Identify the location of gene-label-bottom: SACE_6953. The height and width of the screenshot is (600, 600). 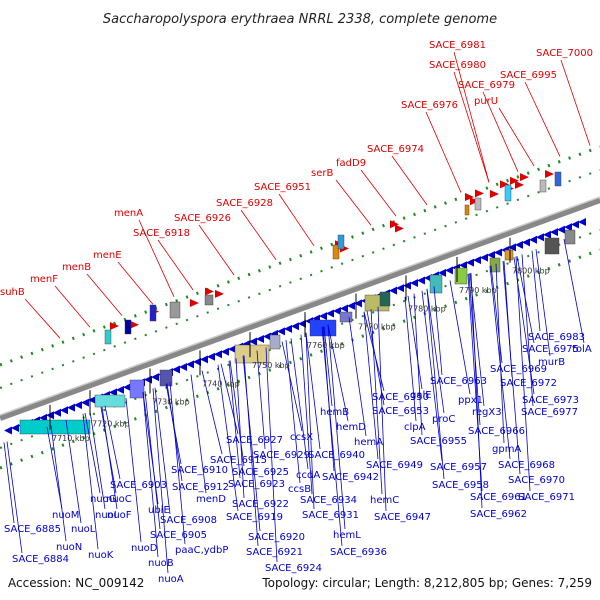
(400, 411).